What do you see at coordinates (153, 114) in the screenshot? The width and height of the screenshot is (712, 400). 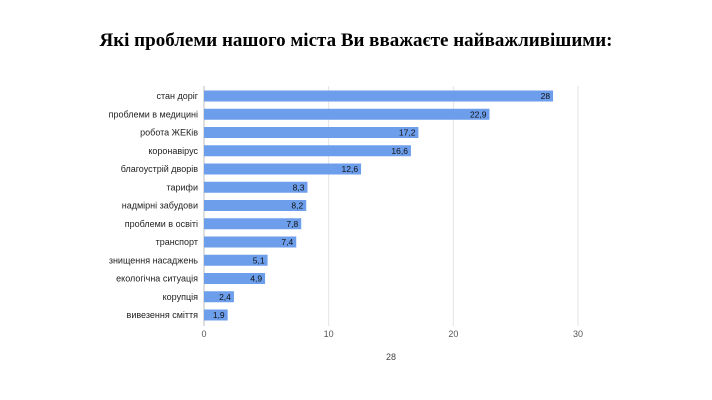 I see `category-label: проблеми в медицині` at bounding box center [153, 114].